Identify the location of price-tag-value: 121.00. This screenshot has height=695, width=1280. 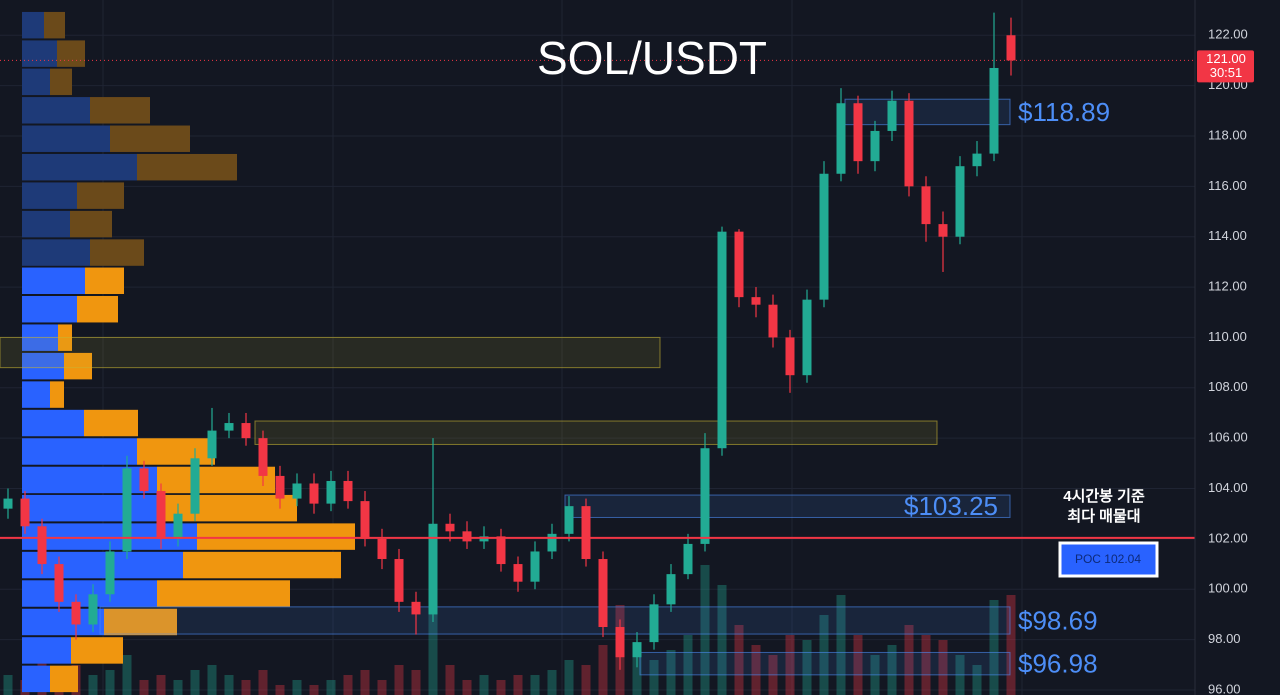
(1226, 58).